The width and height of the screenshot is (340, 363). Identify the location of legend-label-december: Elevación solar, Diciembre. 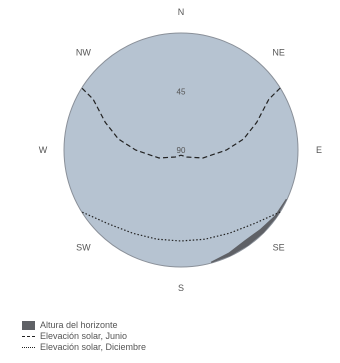
(93, 347).